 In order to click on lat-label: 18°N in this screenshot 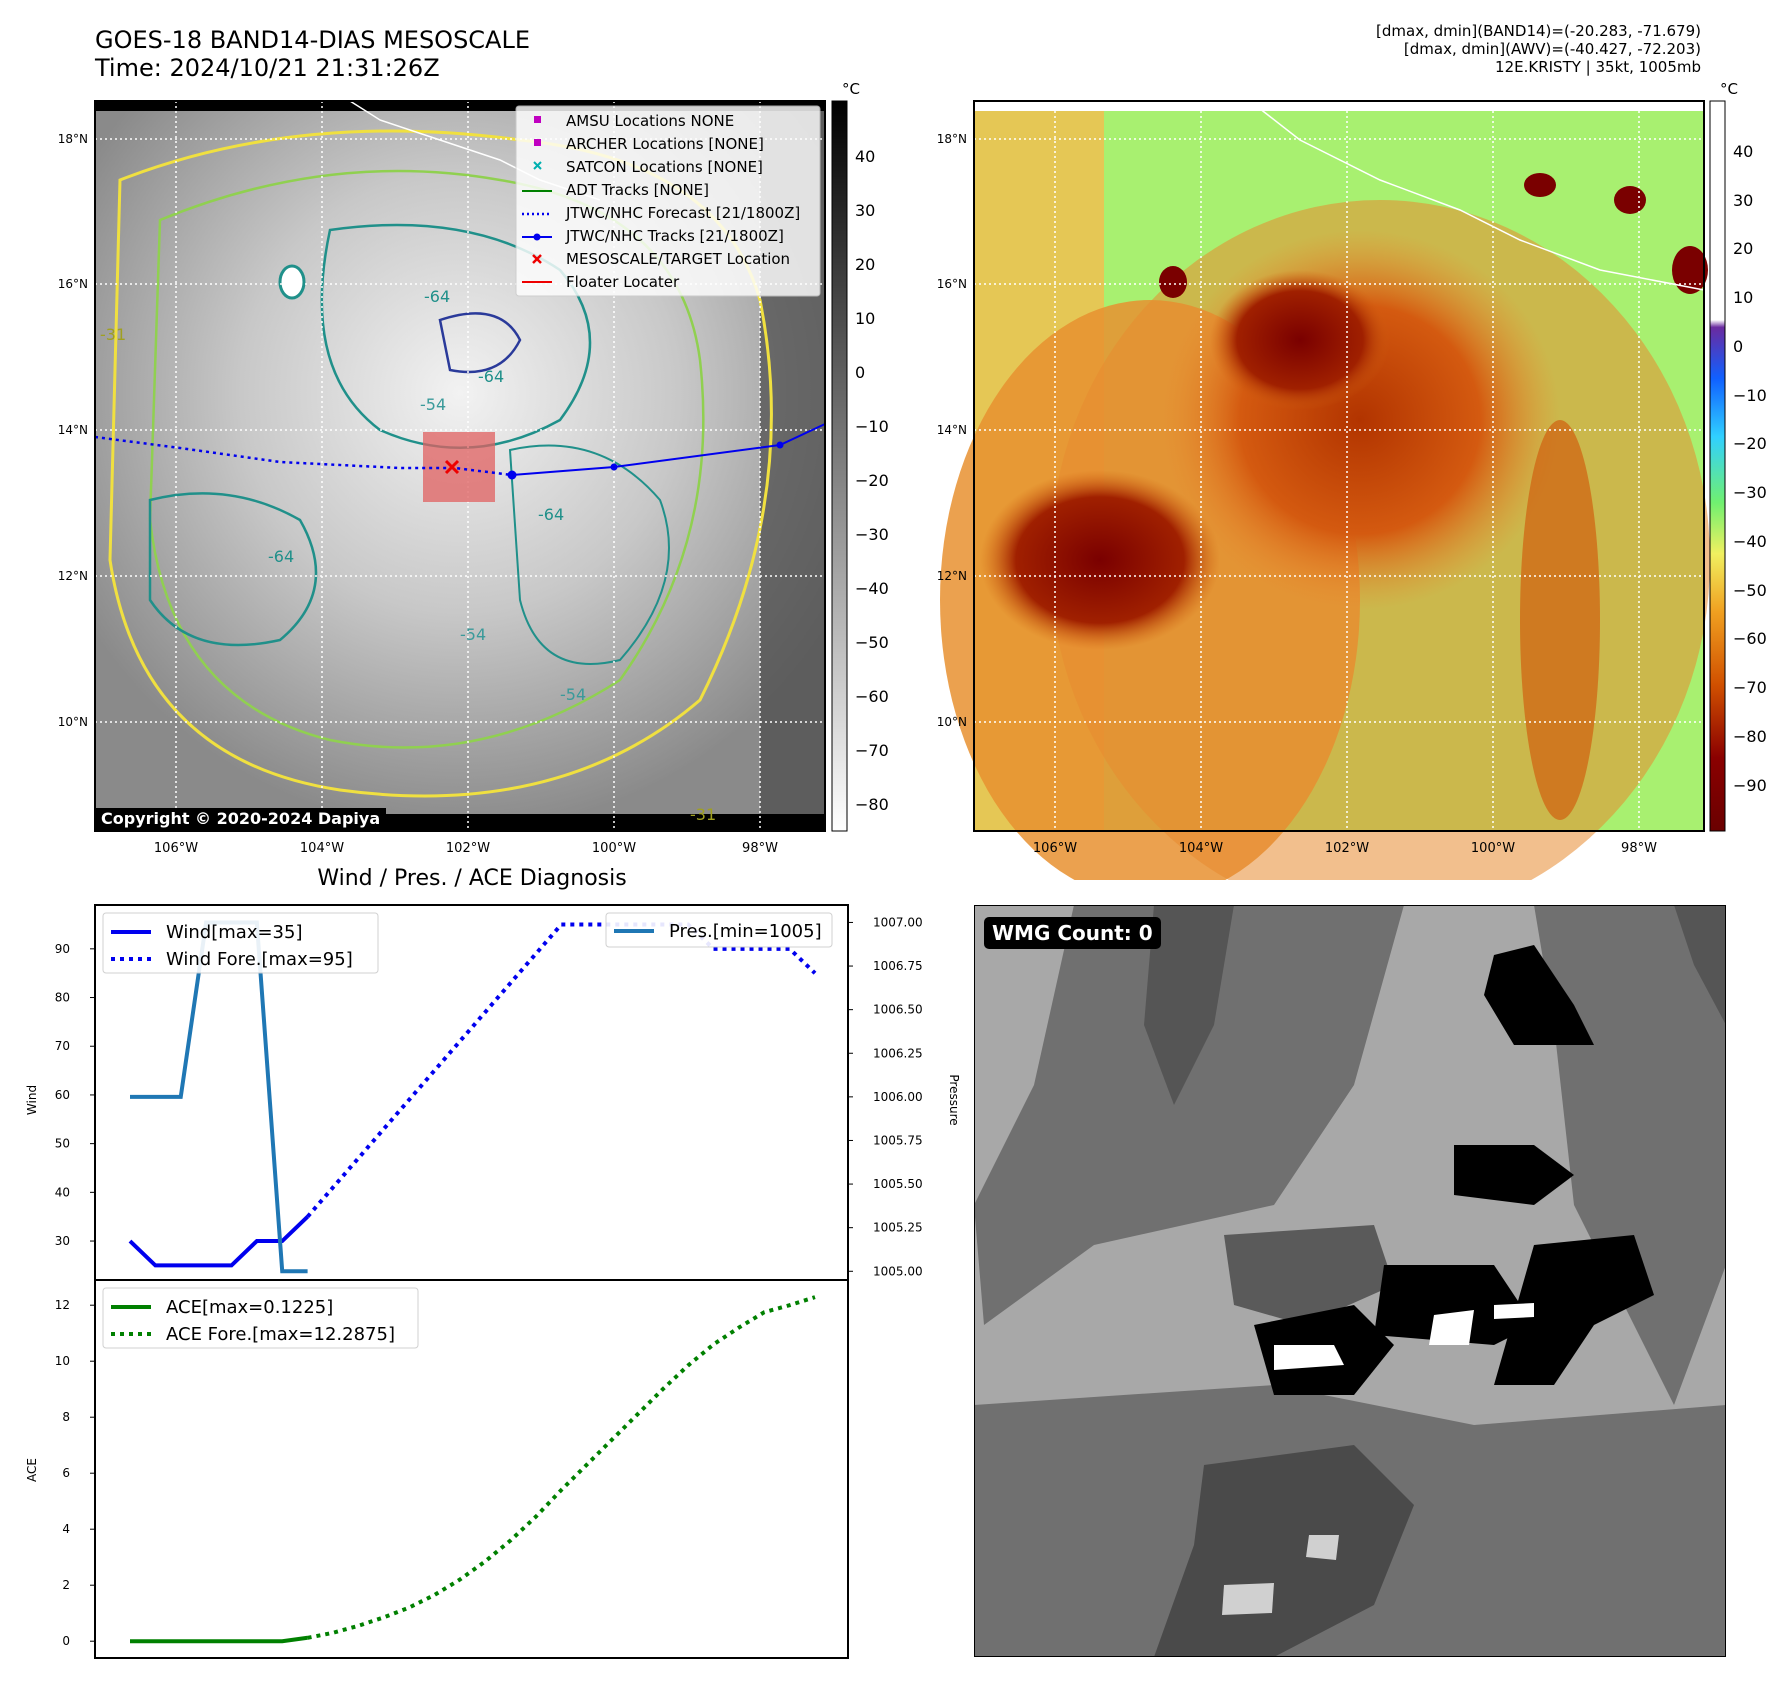, I will do `click(952, 139)`.